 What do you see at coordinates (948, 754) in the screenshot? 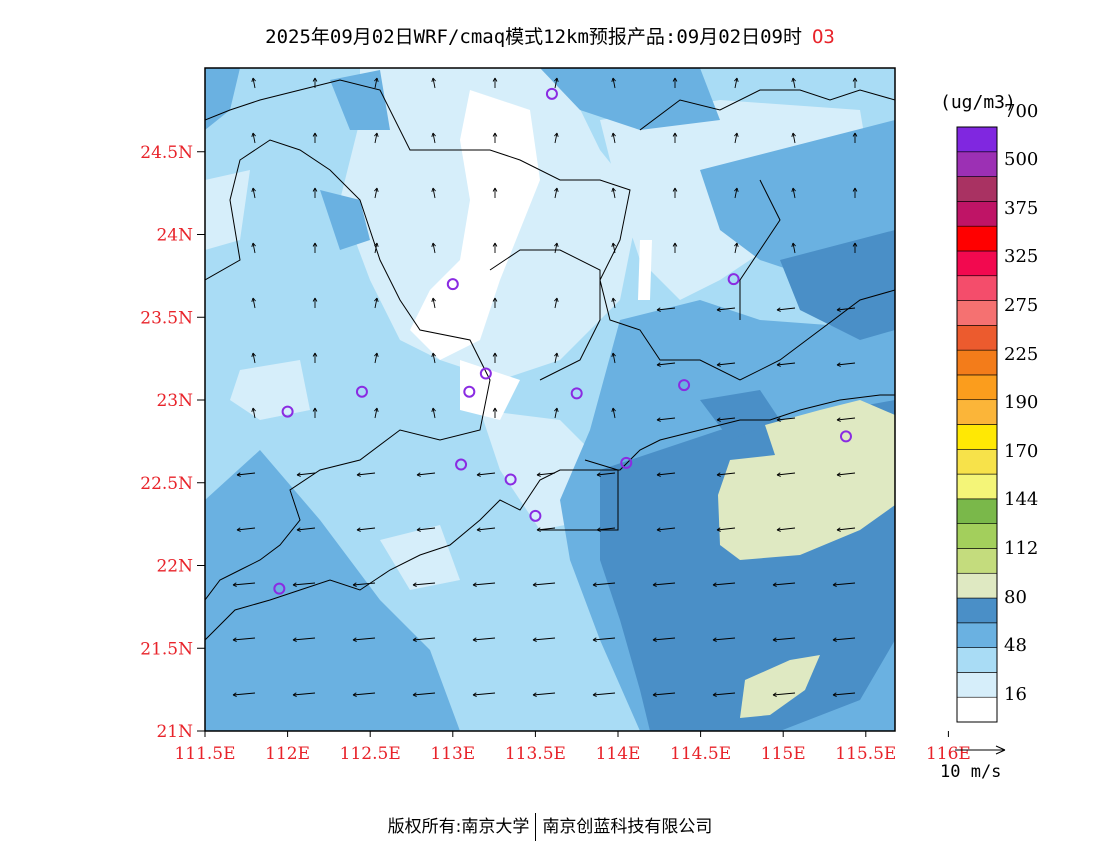
I see `x-tick-label: 116E` at bounding box center [948, 754].